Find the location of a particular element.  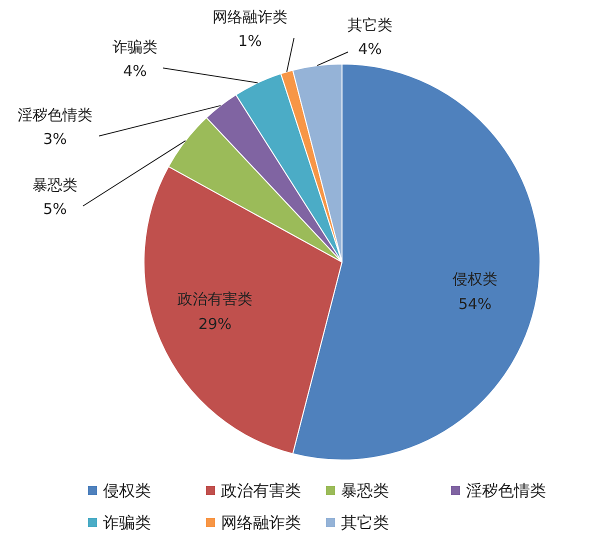

slice-label: 其它类 is located at coordinates (370, 25).